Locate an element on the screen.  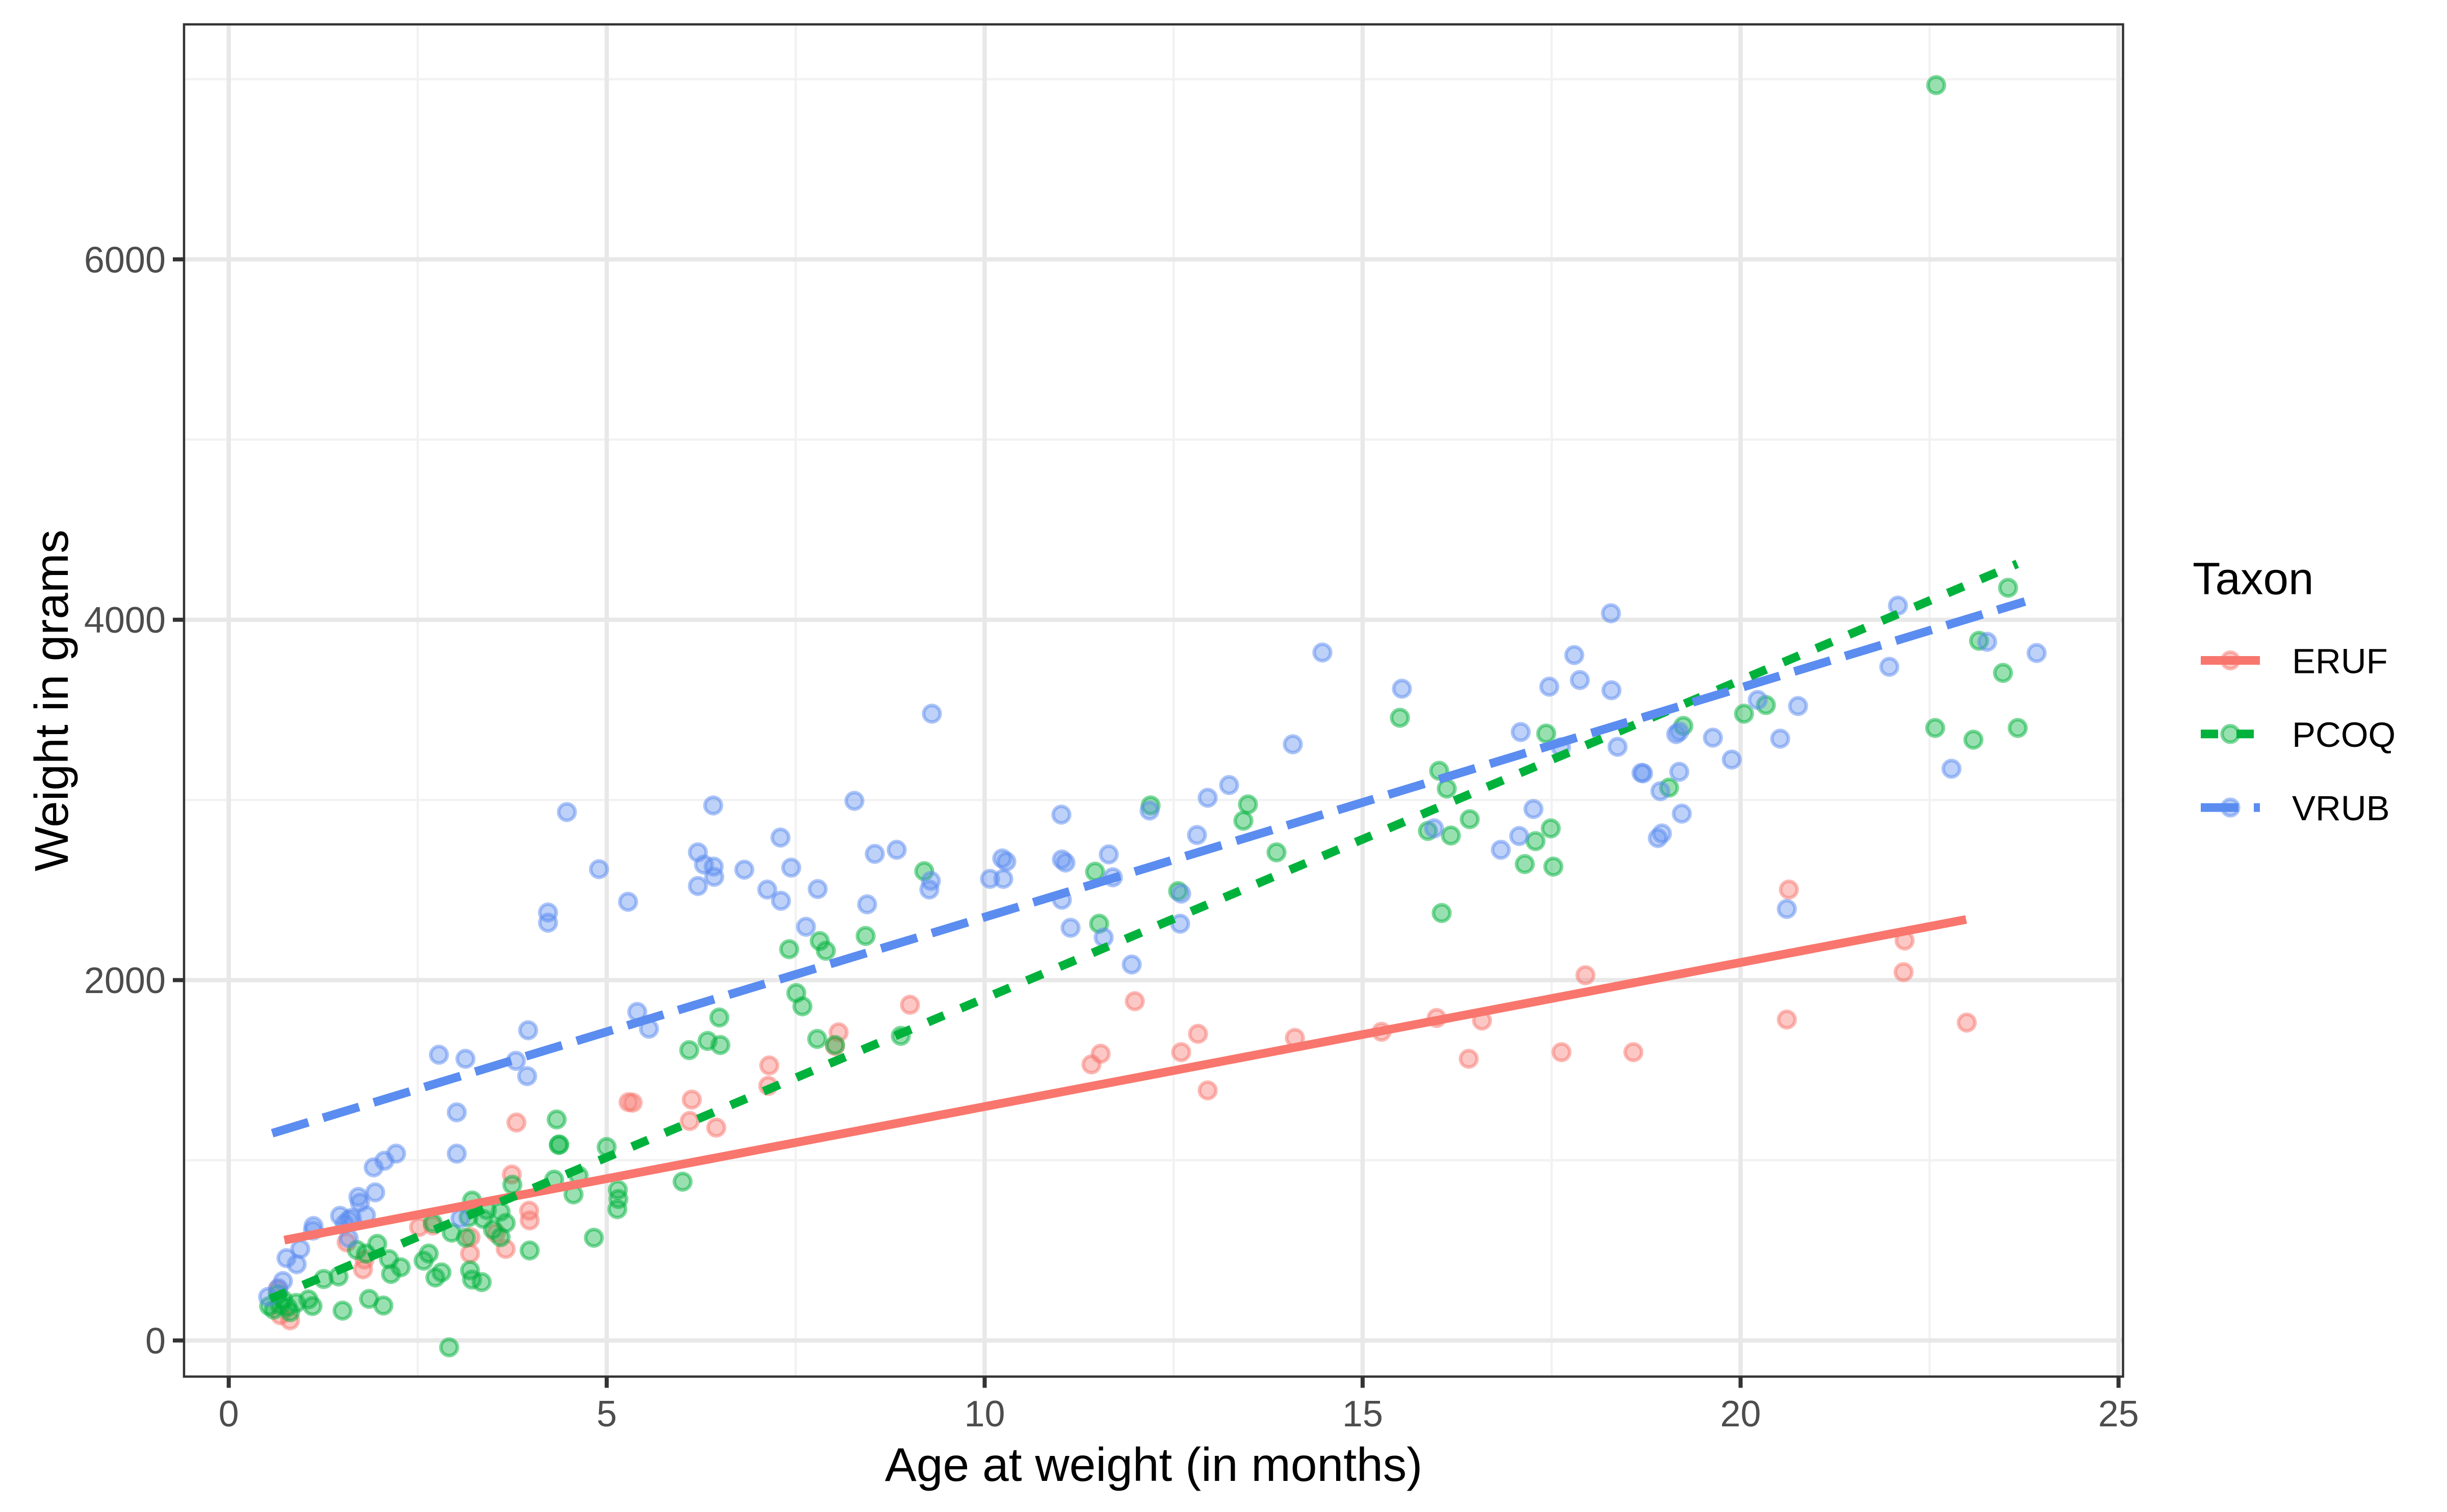
svg-text: PCOQ is located at coordinates (2344, 734).